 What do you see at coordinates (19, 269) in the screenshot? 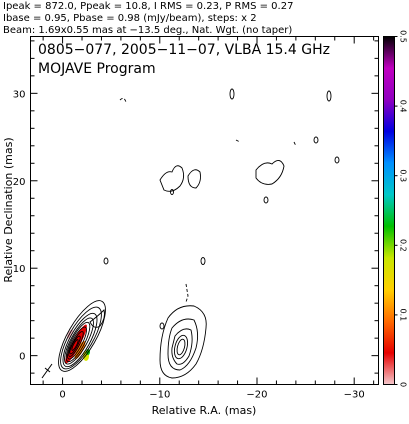
I see `y-tick-label: 10` at bounding box center [19, 269].